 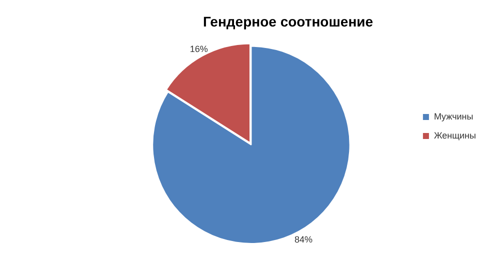 I want to click on data-label: 84%, so click(x=303, y=239).